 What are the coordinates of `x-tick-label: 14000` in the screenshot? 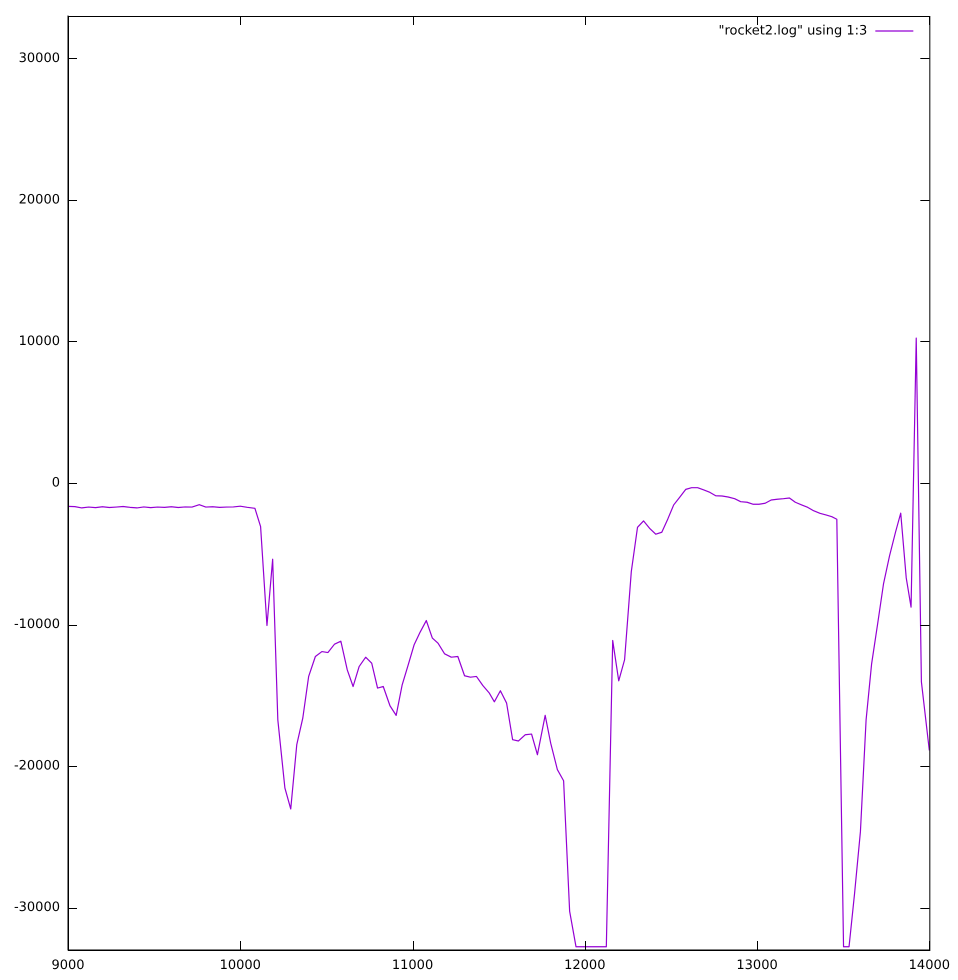 It's located at (929, 966).